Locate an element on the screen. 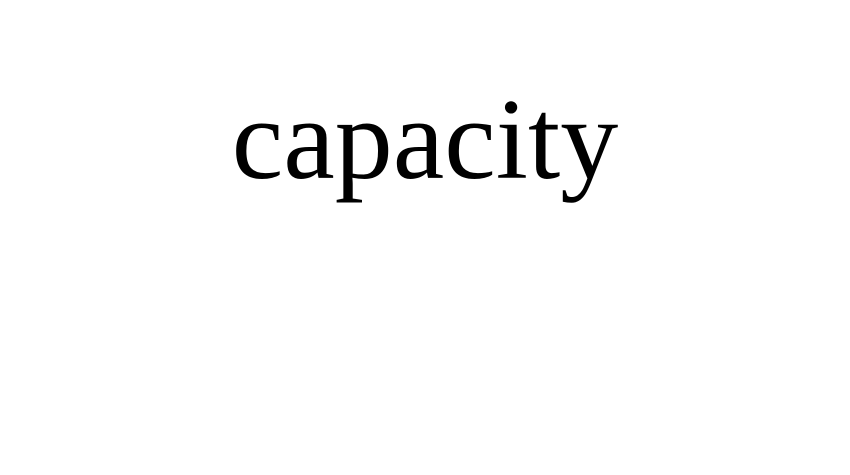  display-word: capacity is located at coordinates (425, 140).